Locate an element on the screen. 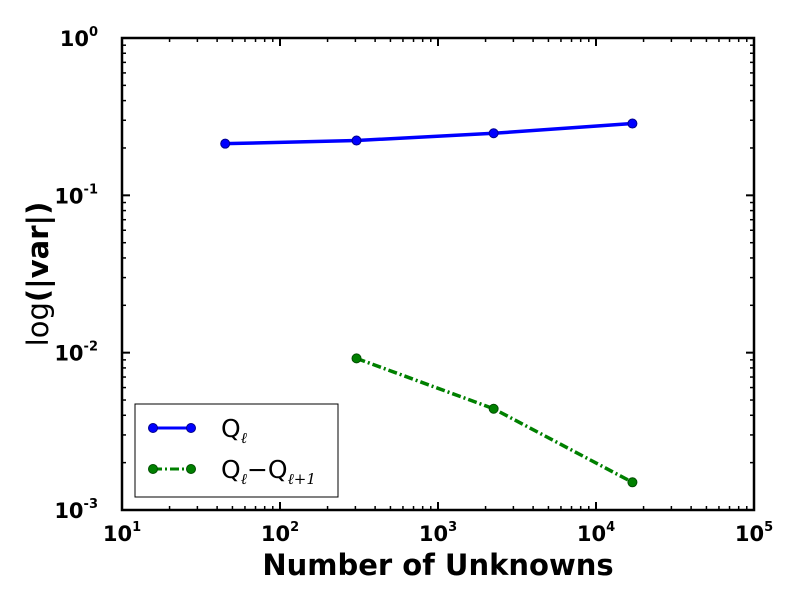 Image resolution: width=800 pixels, height=600 pixels. legend-label-series-2-main: Q is located at coordinates (231, 469).